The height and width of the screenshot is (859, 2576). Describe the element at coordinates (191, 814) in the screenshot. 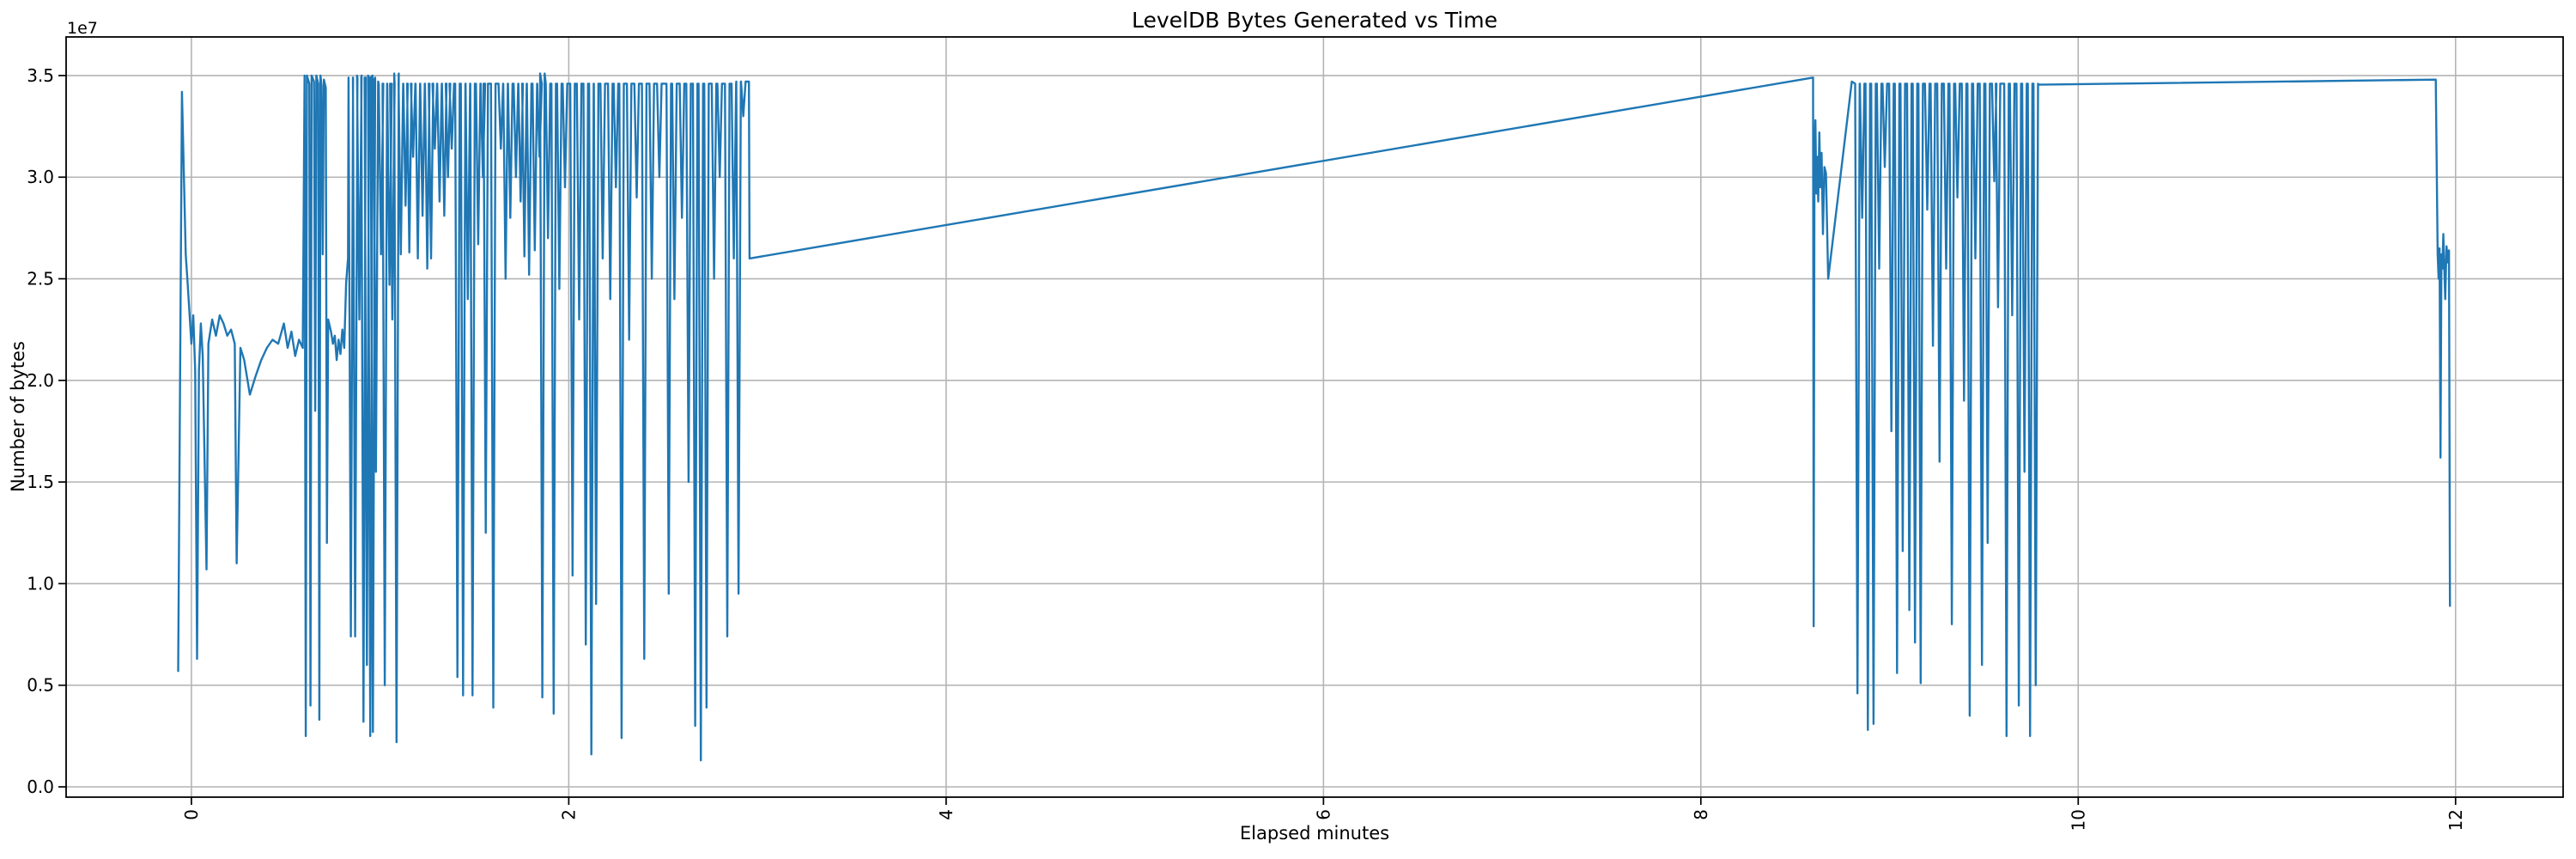

I see `x-tick-label: 0` at that location.